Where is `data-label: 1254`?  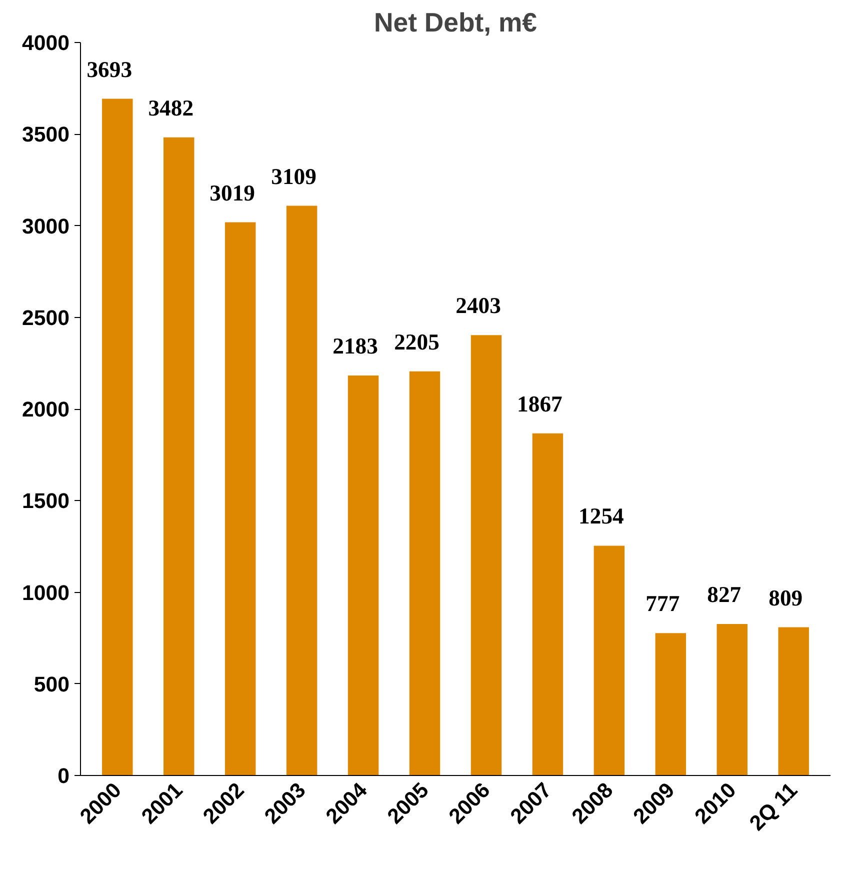
data-label: 1254 is located at coordinates (601, 516).